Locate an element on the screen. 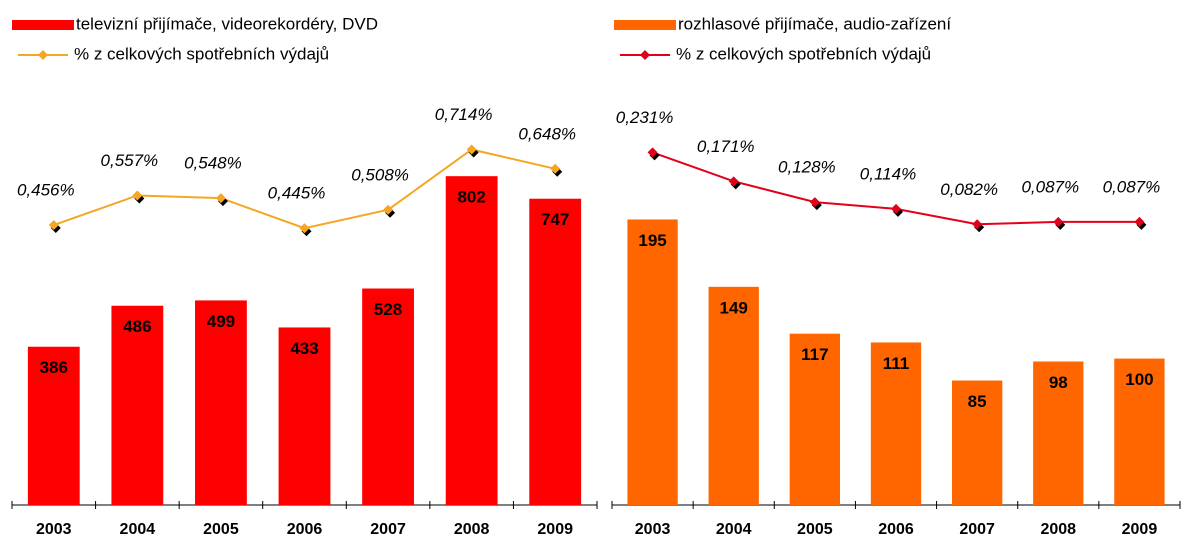 Image resolution: width=1192 pixels, height=546 pixels. data-label: 499 is located at coordinates (221, 321).